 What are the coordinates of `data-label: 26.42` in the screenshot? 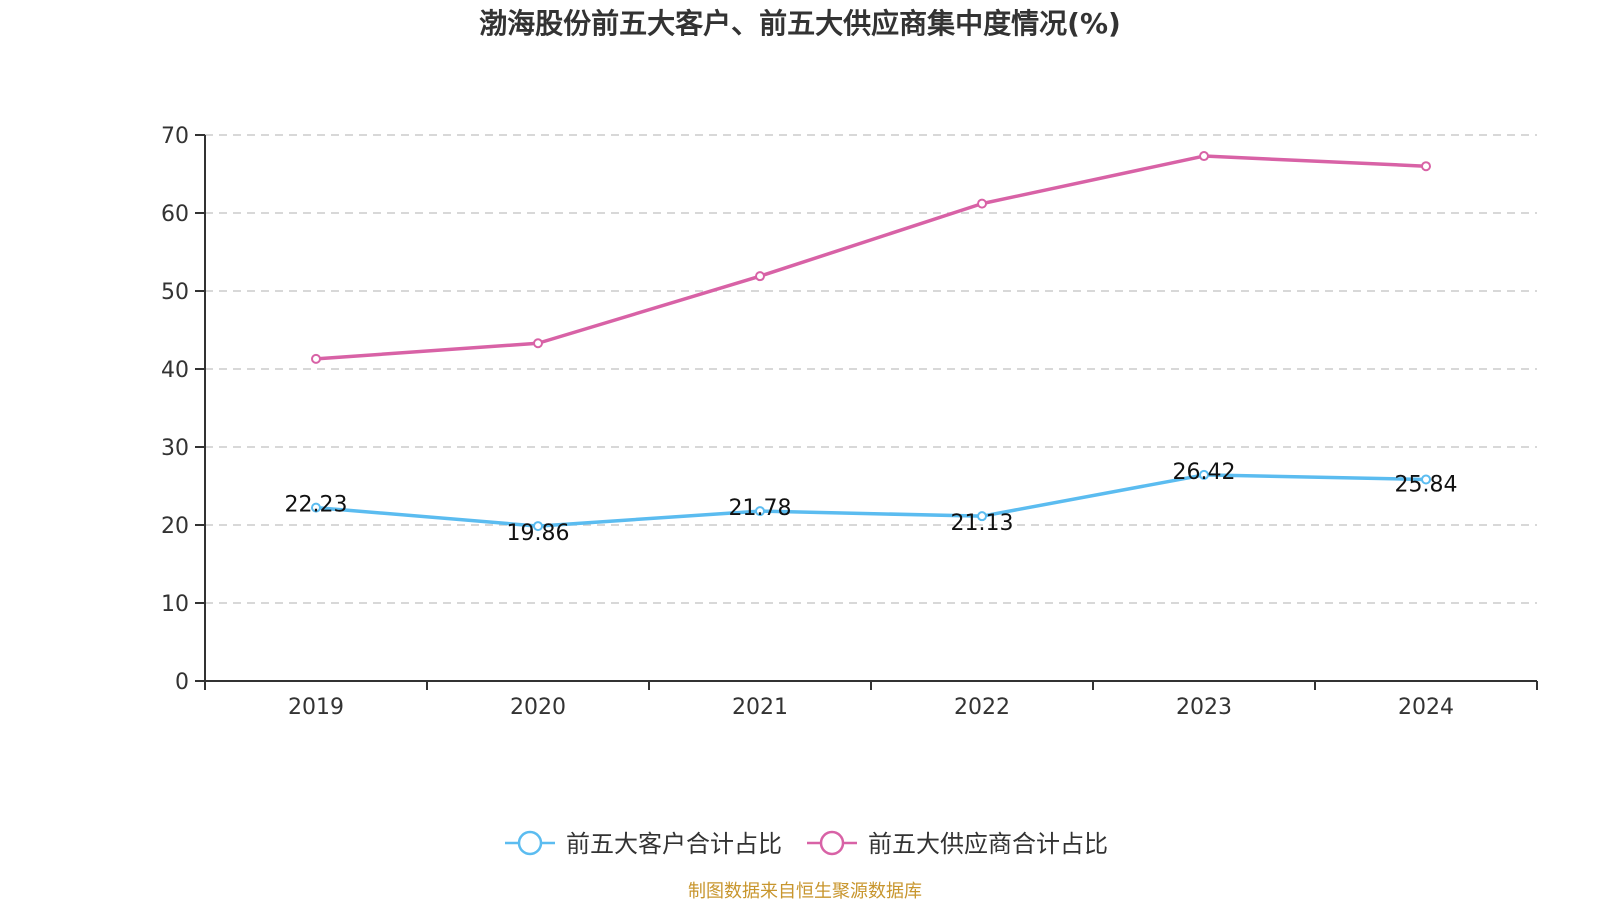 It's located at (1204, 472).